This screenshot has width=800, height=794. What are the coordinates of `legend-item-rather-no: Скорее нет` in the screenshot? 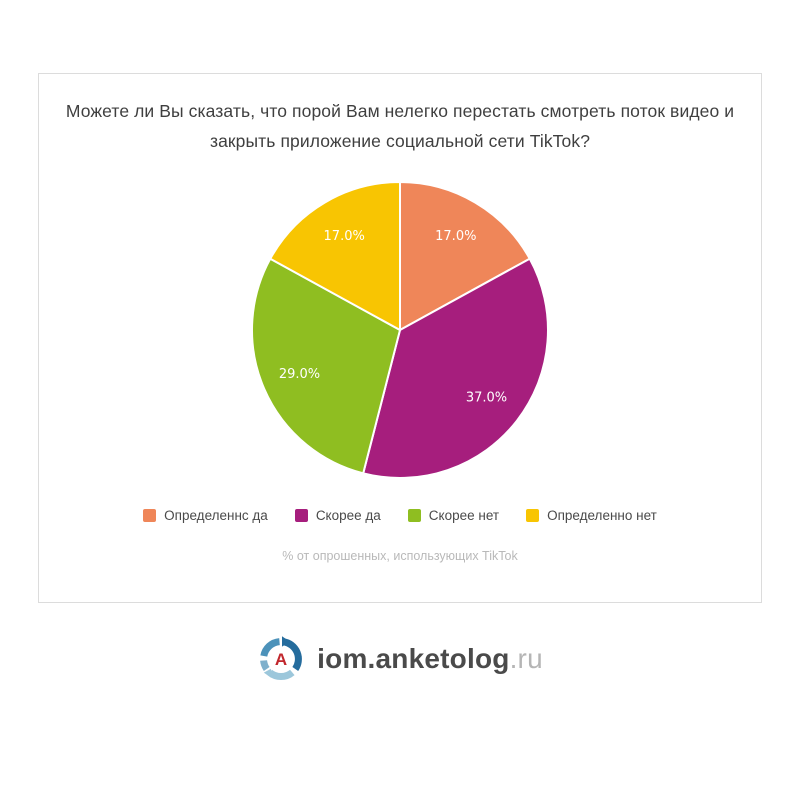 It's located at (453, 515).